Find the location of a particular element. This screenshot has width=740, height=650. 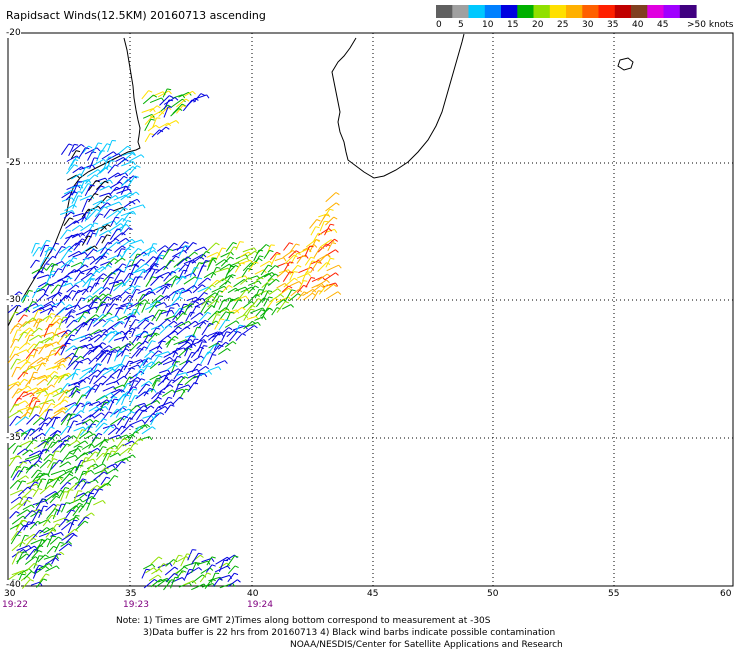

lat-label: -40 is located at coordinates (13, 585).